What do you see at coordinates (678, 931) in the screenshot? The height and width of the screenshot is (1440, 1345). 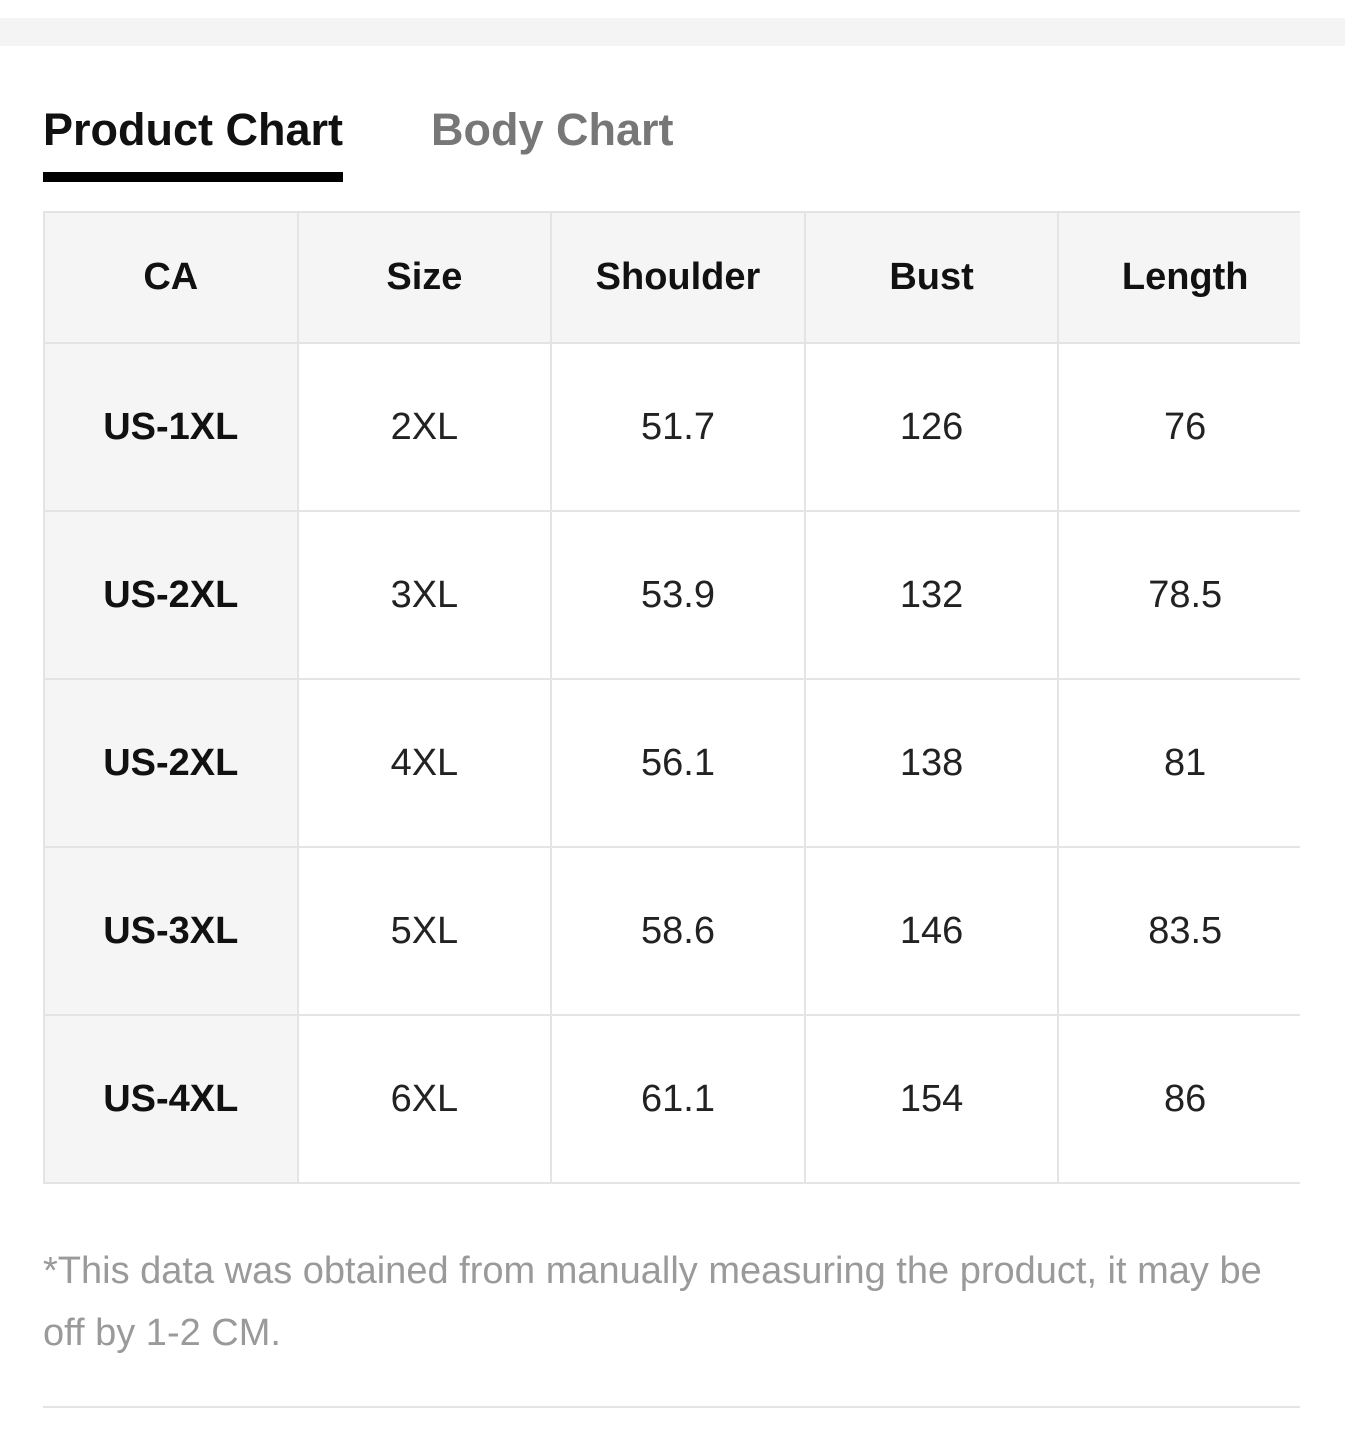 I see `table-cell: 58.6` at bounding box center [678, 931].